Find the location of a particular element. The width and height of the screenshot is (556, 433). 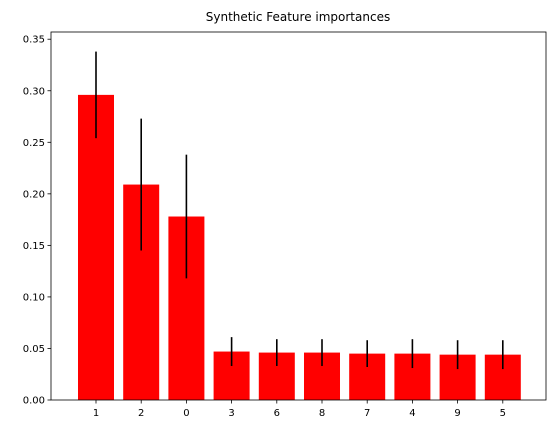

x-tick-label: 6 is located at coordinates (277, 413).